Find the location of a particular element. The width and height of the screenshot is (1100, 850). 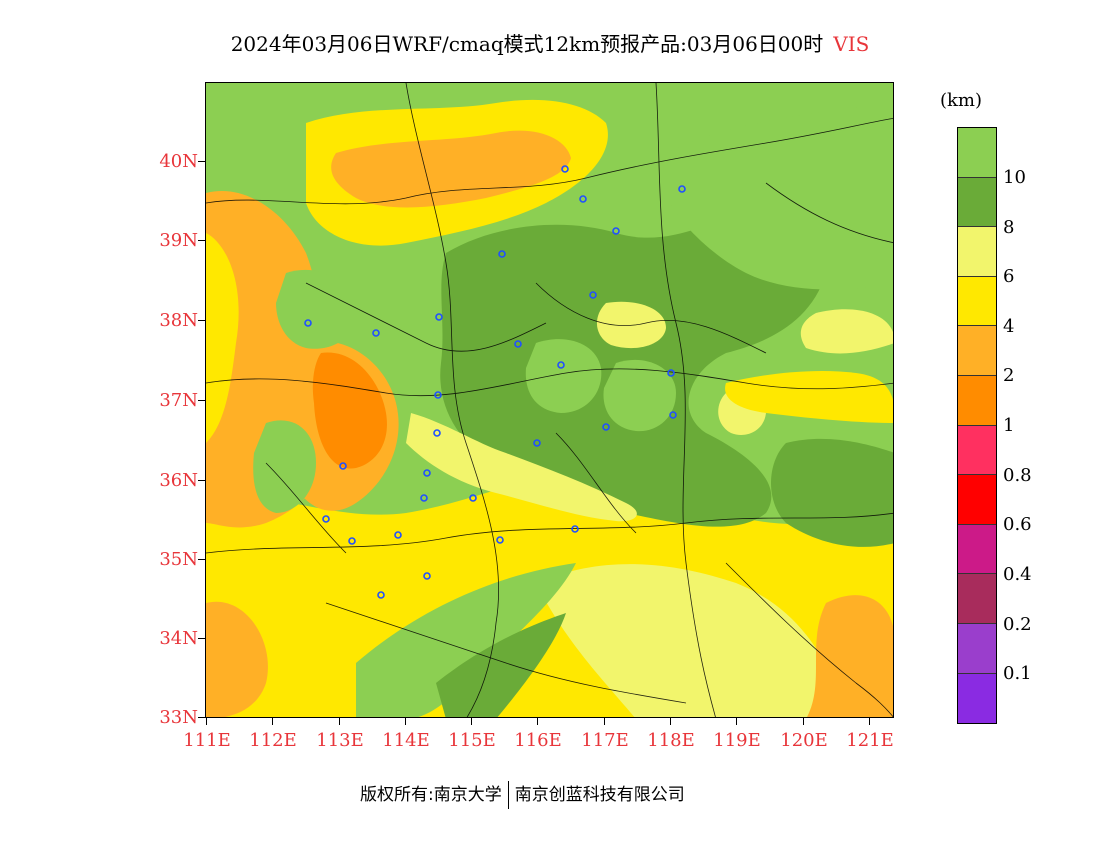

legend-label: 0.1 is located at coordinates (1017, 673).